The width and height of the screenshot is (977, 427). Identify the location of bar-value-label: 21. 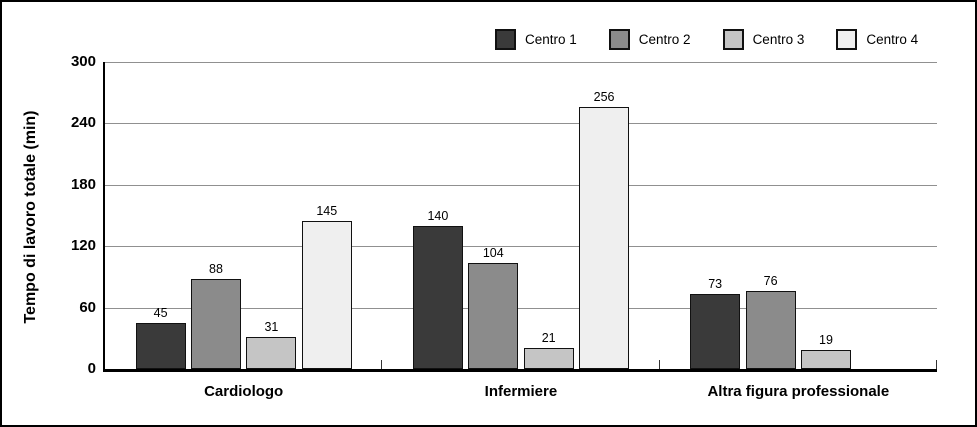
(548, 337).